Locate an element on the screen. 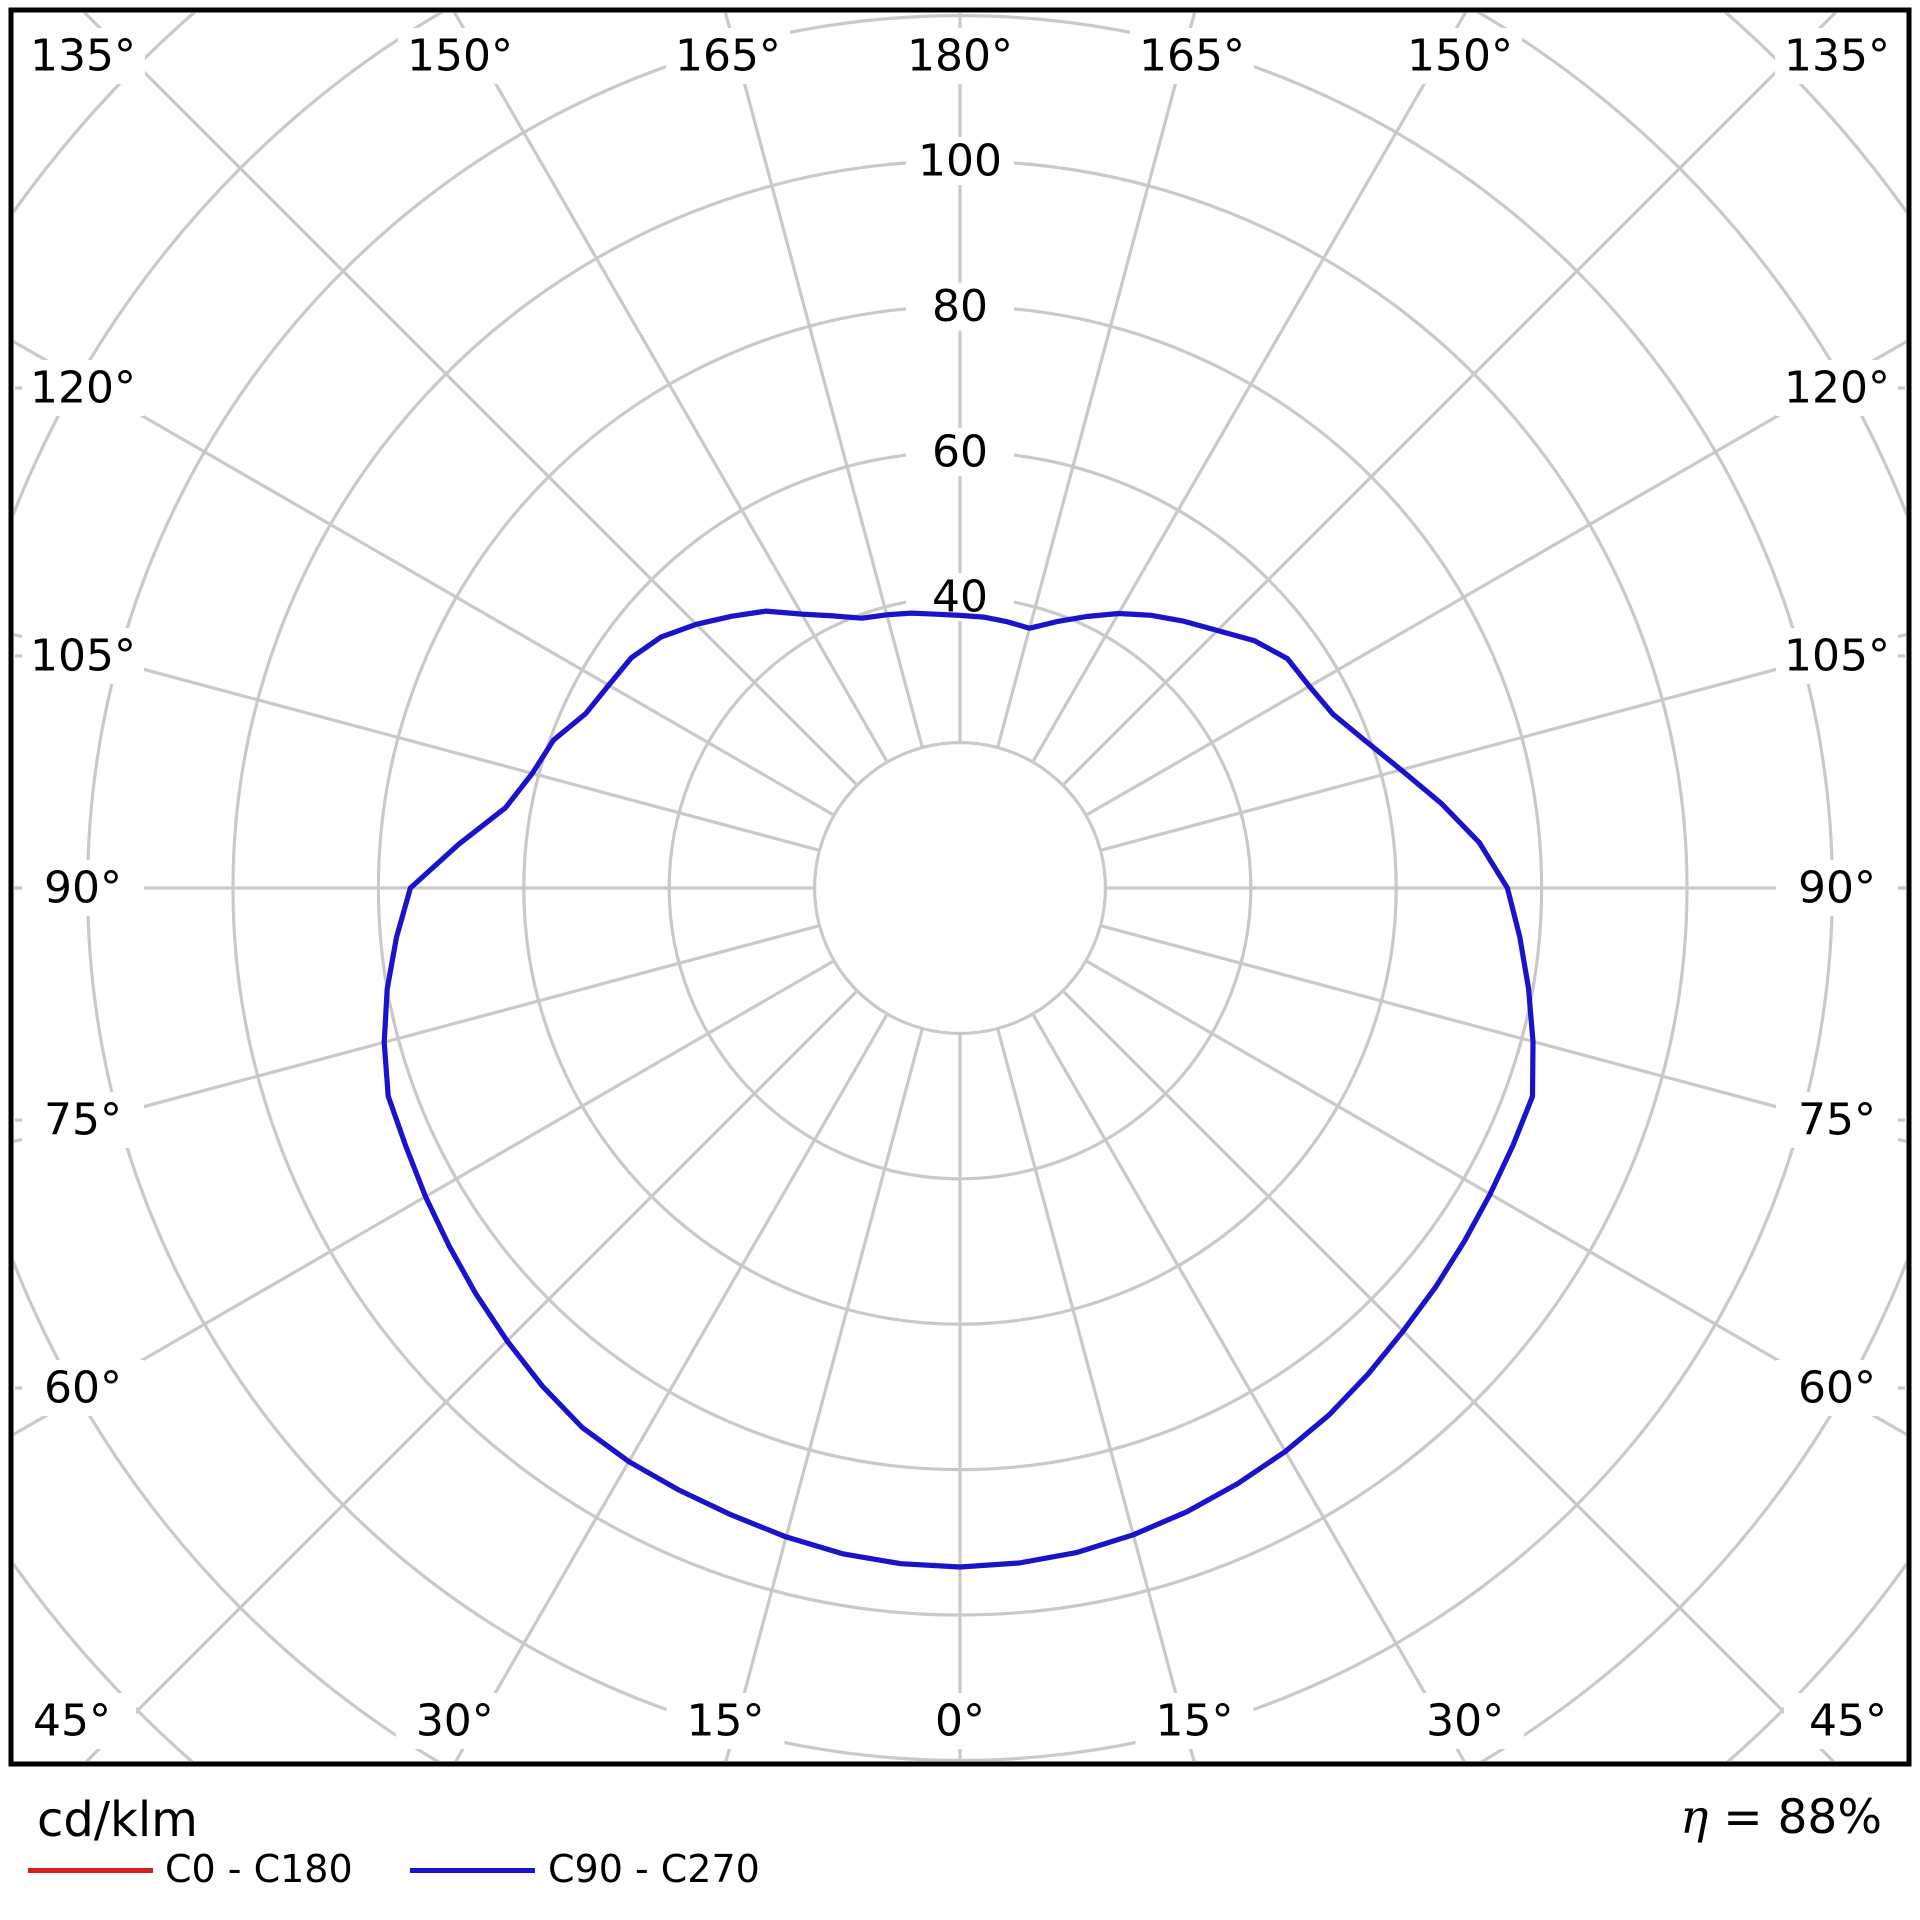 The image size is (1920, 1920). efficiency-label: η = 88% is located at coordinates (1781, 1817).